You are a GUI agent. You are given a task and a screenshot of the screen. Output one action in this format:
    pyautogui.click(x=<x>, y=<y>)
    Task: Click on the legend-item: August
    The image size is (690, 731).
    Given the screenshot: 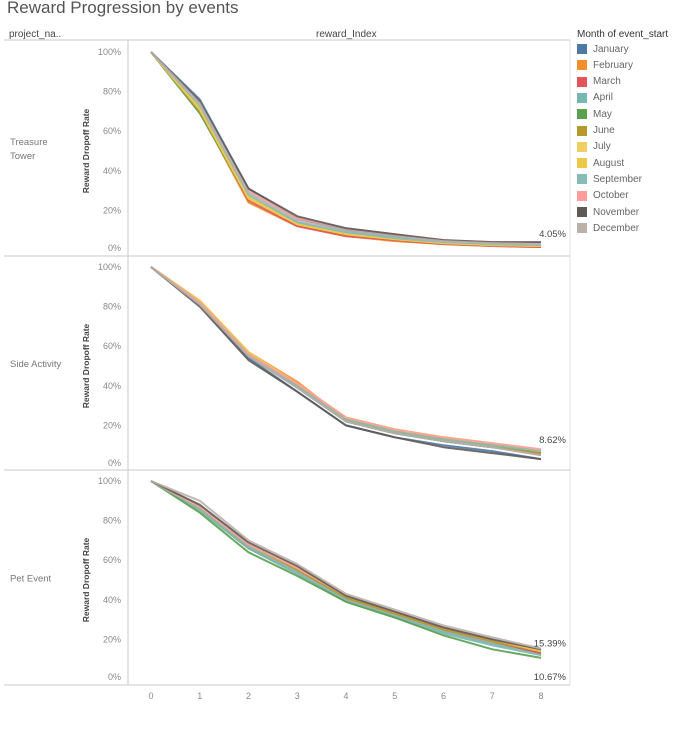 What is the action you would take?
    pyautogui.click(x=600, y=163)
    